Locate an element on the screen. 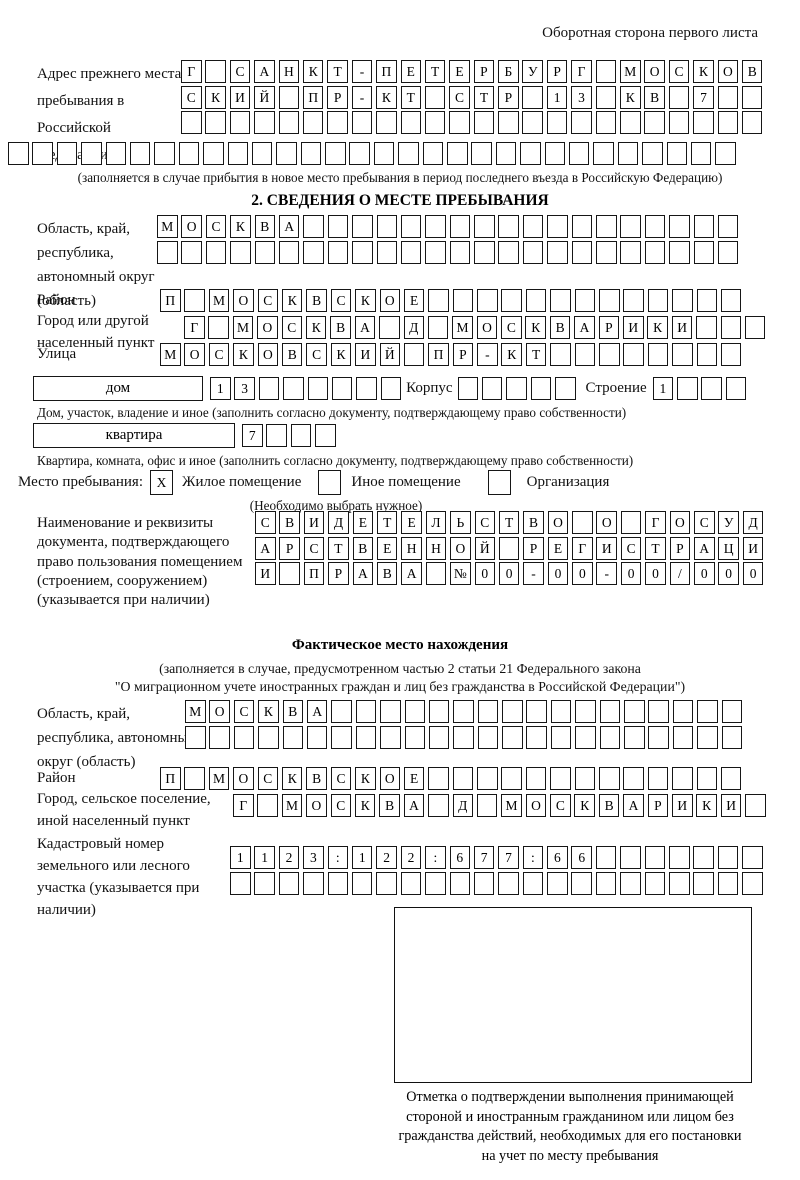 The image size is (800, 1180). char-cell: 6 is located at coordinates (460, 857).